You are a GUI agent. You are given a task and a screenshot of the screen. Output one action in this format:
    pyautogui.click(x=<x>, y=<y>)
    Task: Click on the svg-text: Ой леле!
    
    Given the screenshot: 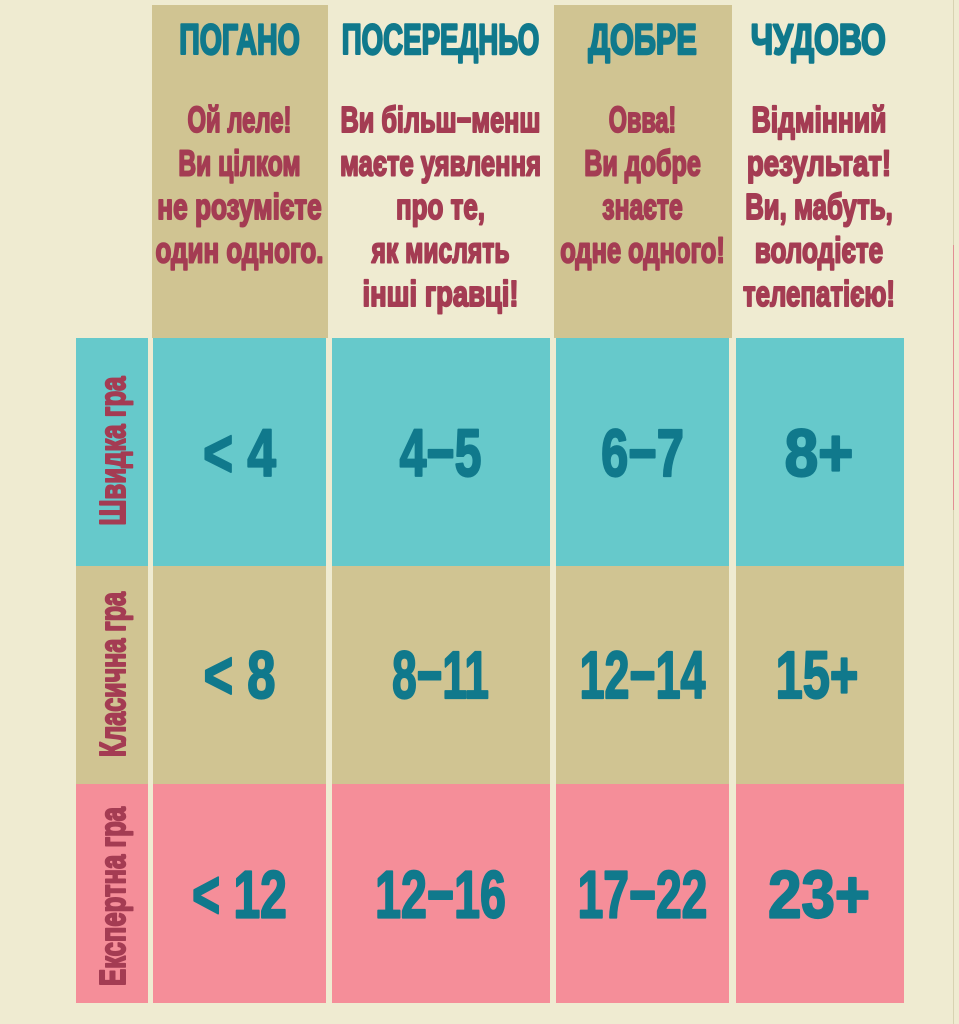 What is the action you would take?
    pyautogui.click(x=240, y=119)
    